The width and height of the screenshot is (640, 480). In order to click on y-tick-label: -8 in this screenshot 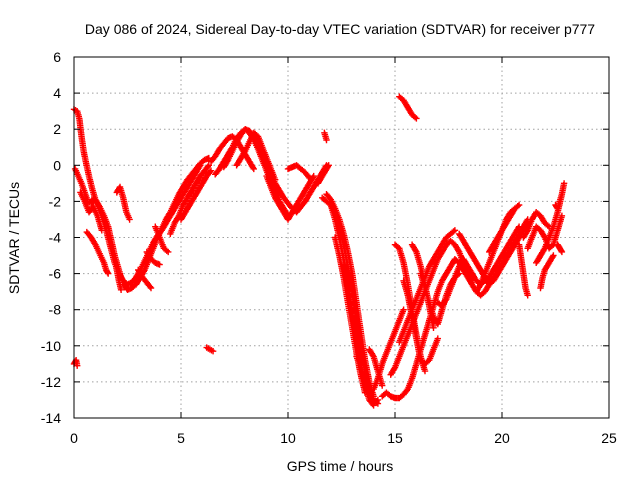, I will do `click(55, 310)`.